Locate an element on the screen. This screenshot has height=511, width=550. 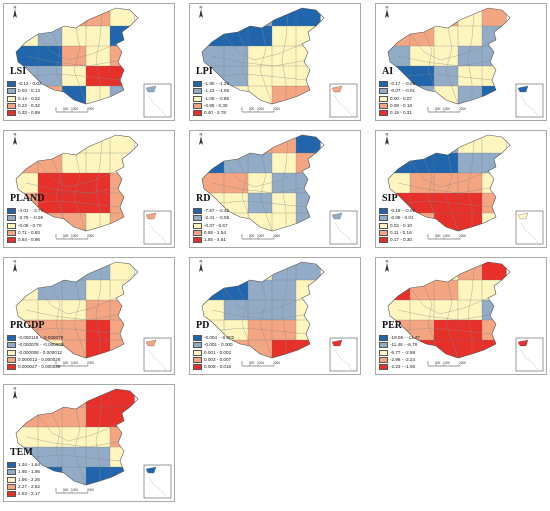
legend-label: -3.76 - -0.09 is located at coordinates (31, 218).